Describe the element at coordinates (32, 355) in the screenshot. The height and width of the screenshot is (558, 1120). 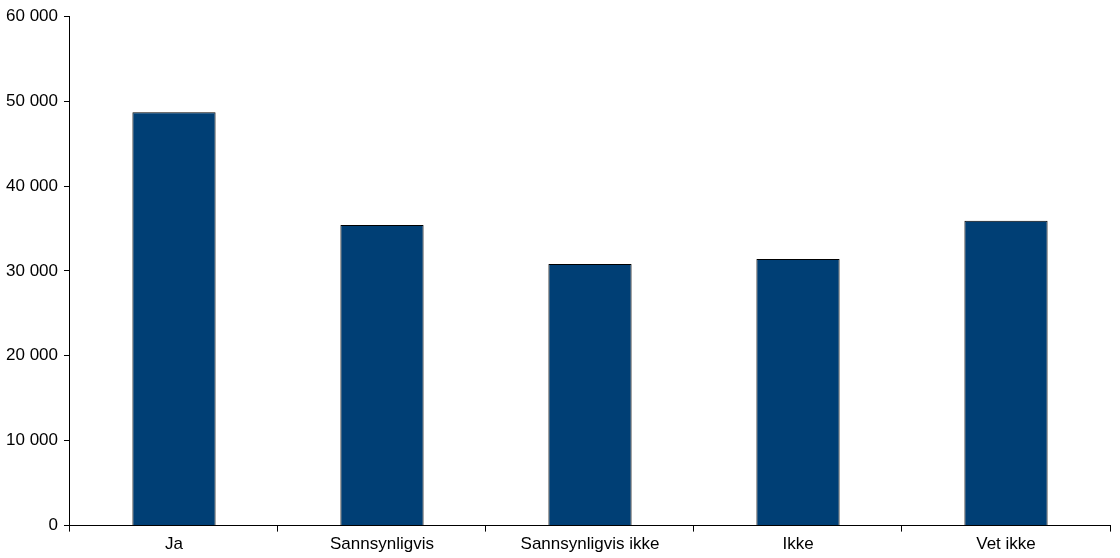
I see `y-tick-label: 20 000` at that location.